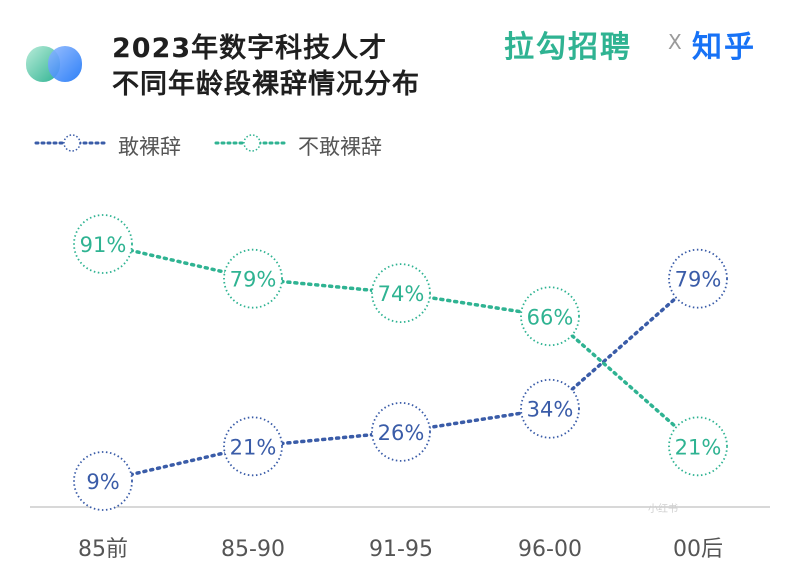 The image size is (800, 569). I want to click on chart-title-line2: 不同年龄段裸辞情况分布, so click(266, 84).